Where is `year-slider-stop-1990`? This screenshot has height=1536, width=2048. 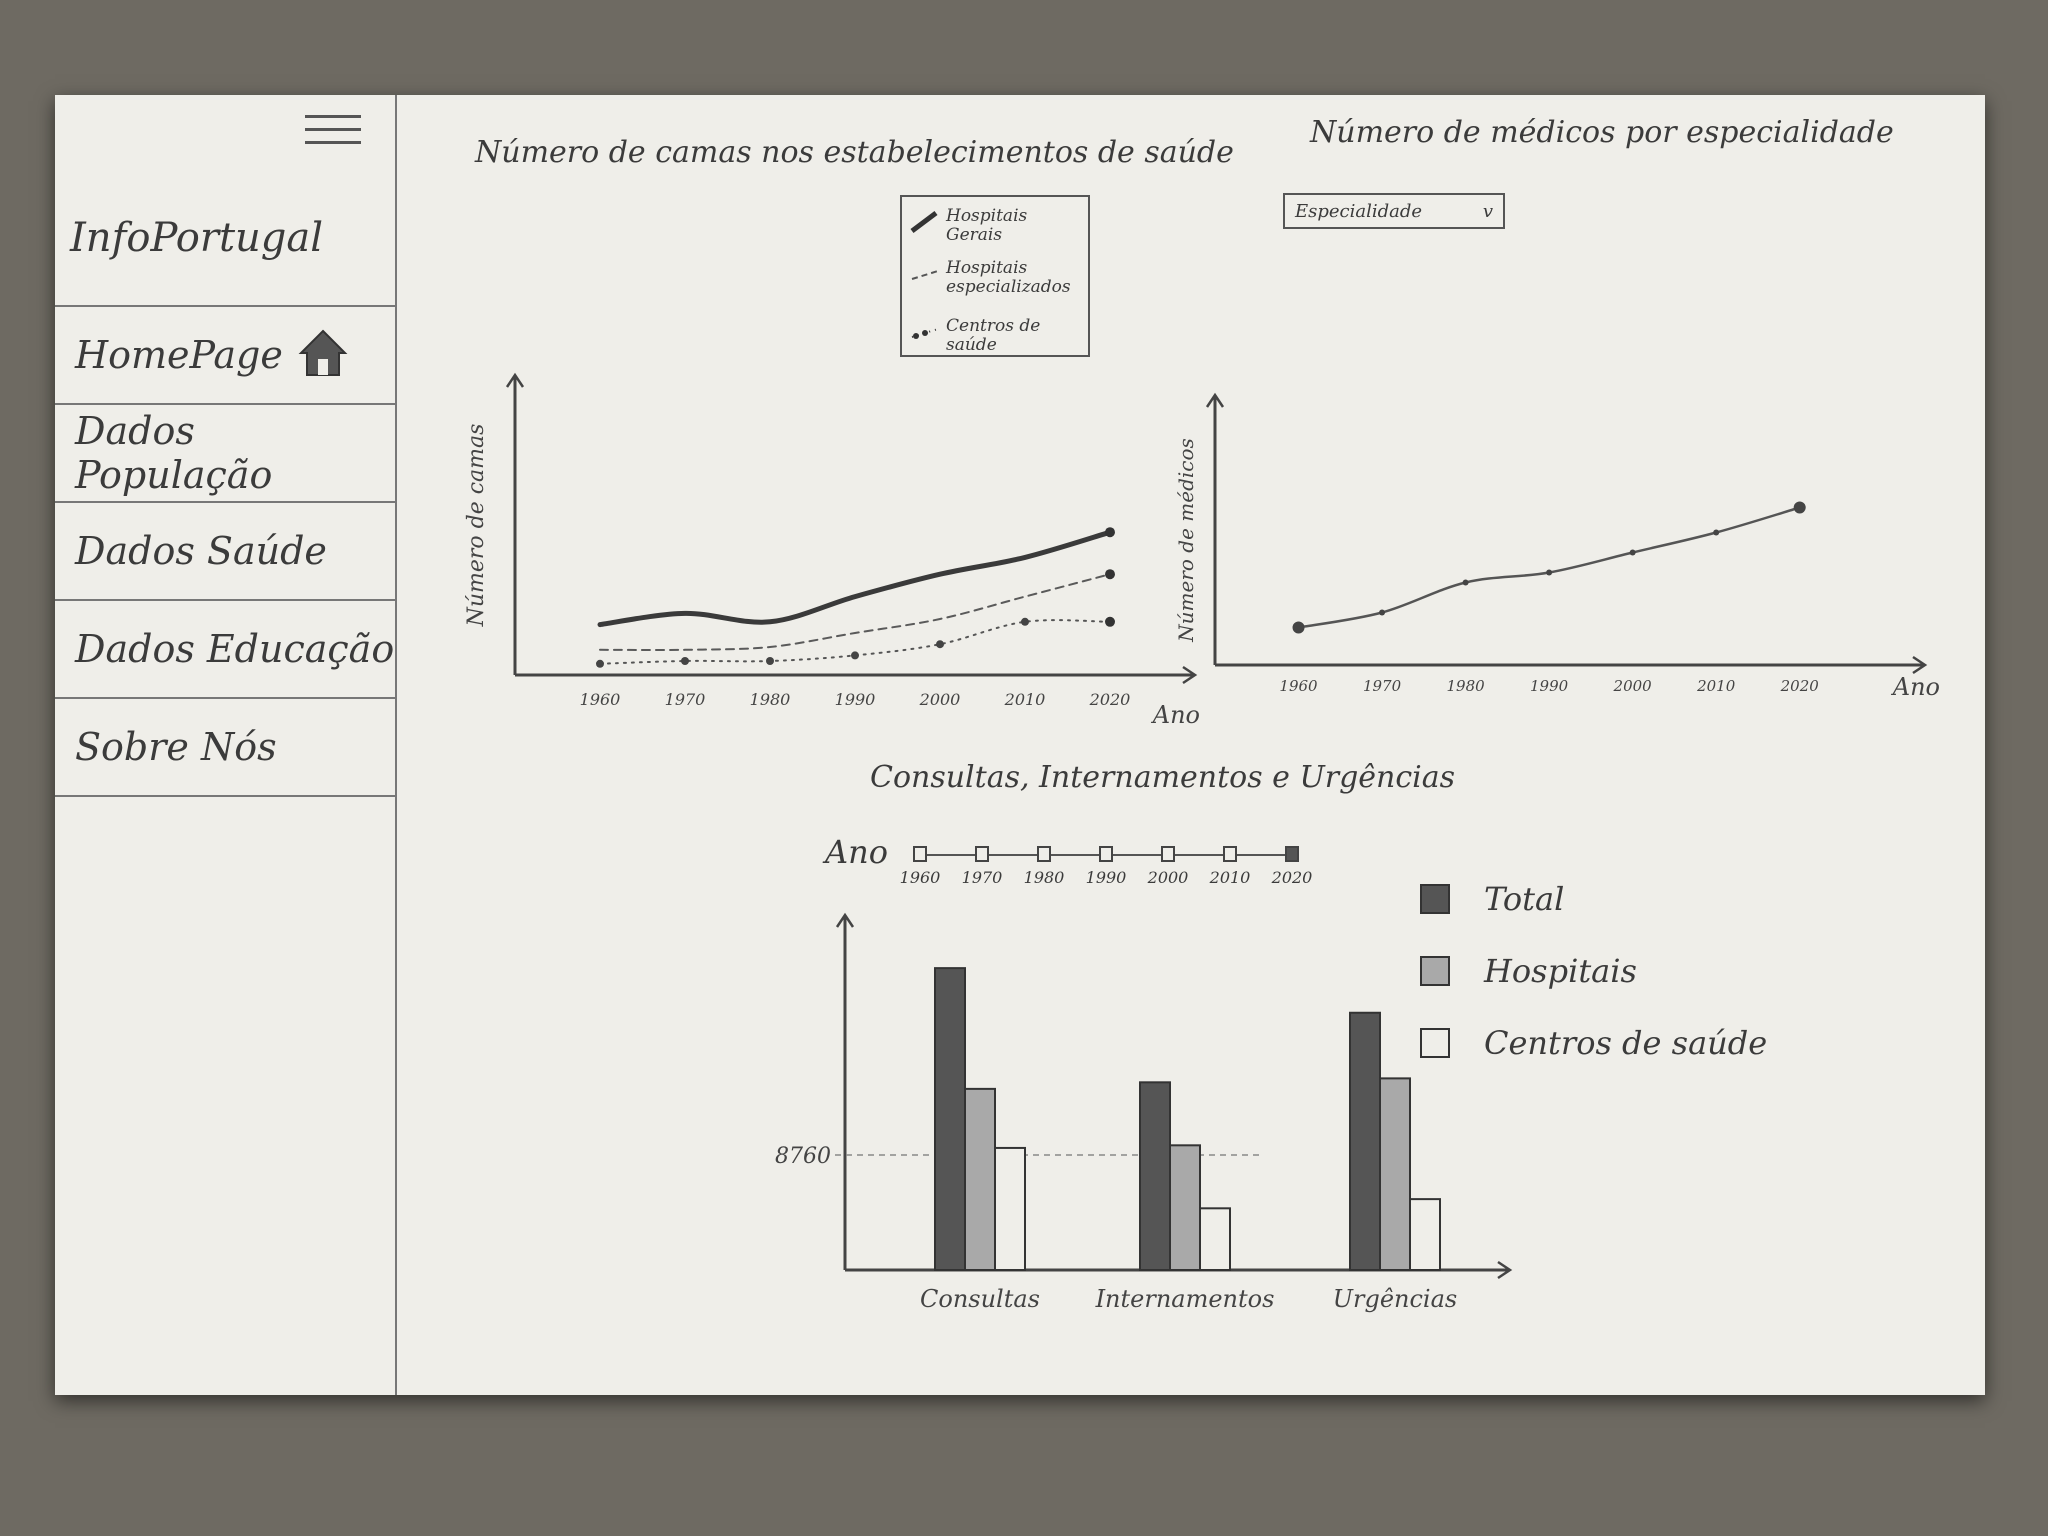 year-slider-stop-1990 is located at coordinates (1106, 854).